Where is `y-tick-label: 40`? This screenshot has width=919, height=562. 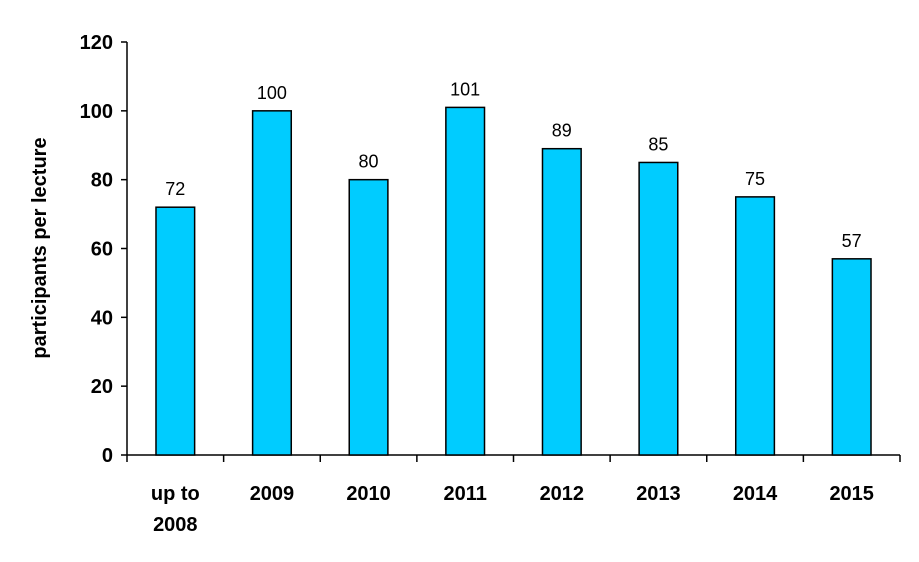 y-tick-label: 40 is located at coordinates (102, 318).